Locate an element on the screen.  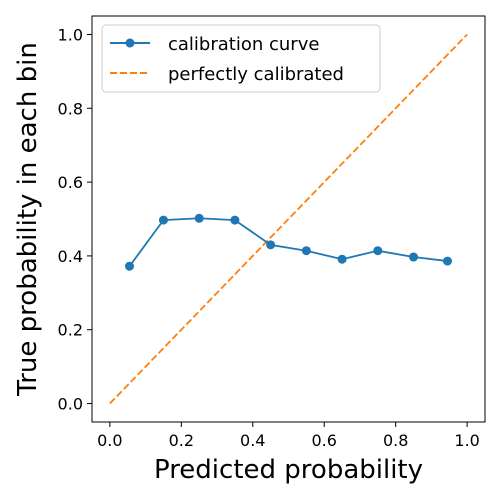
legend-marker-calibration-curve is located at coordinates (130, 43).